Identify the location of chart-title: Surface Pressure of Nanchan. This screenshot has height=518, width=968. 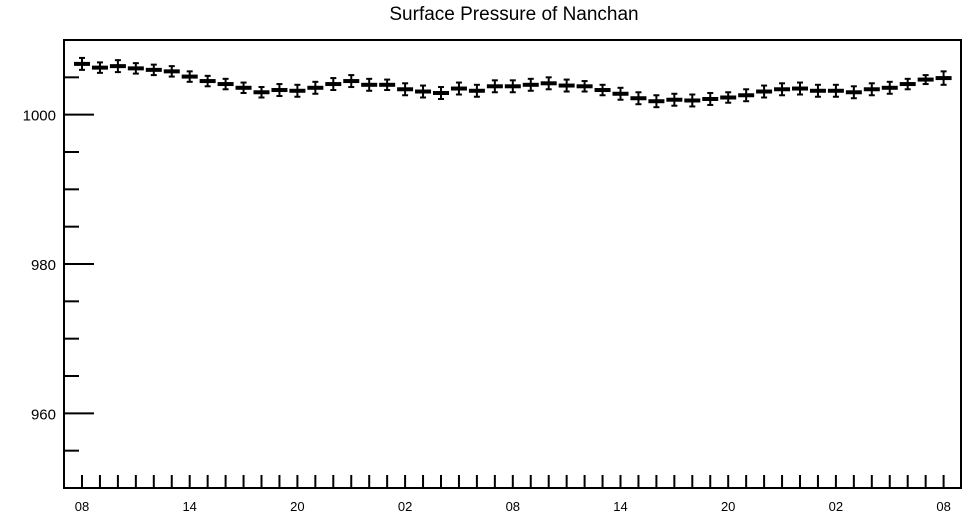
(514, 14).